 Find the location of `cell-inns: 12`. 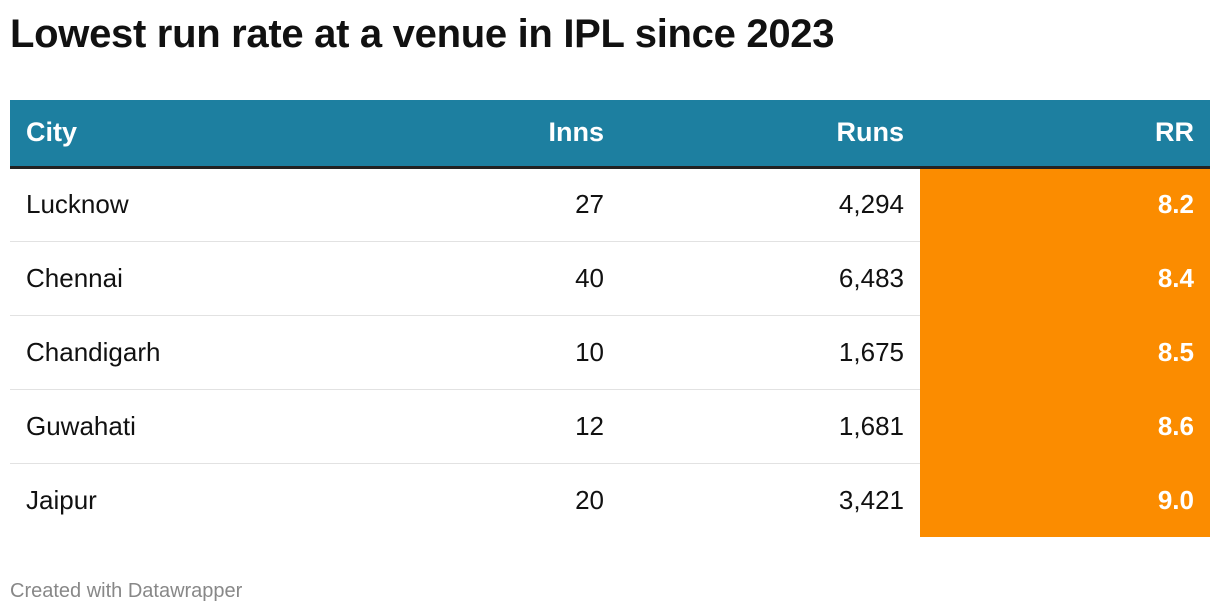

cell-inns: 12 is located at coordinates (480, 426).